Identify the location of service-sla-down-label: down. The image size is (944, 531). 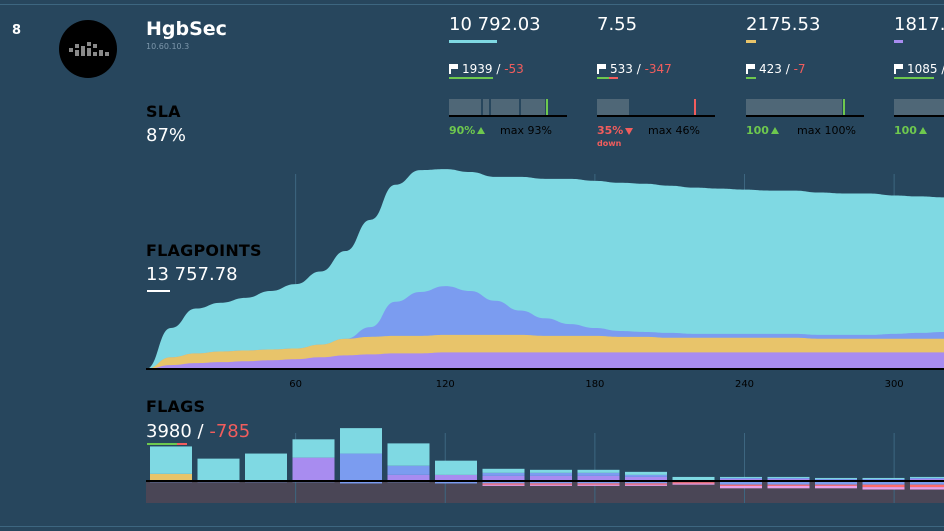
(609, 143).